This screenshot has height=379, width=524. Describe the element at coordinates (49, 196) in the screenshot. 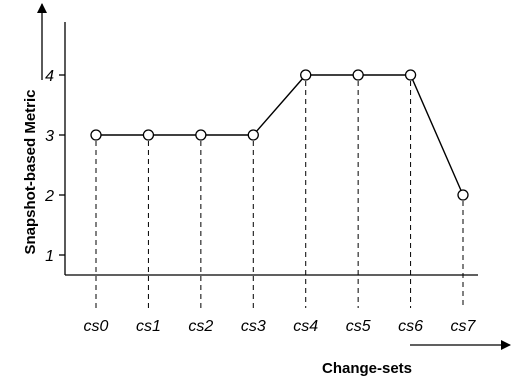

I see `y-tick-label-2: 2` at that location.